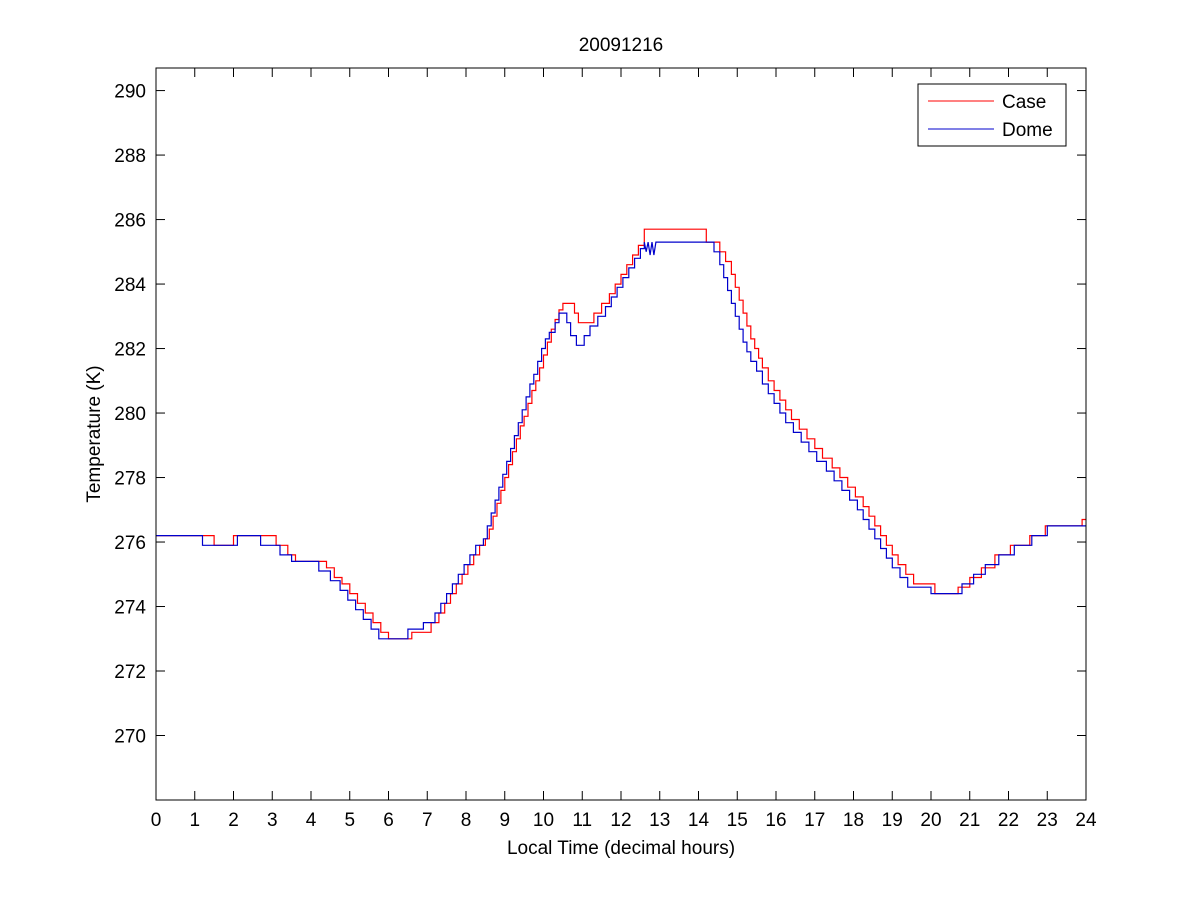 This screenshot has height=905, width=1200. What do you see at coordinates (130, 92) in the screenshot?
I see `y-tick-label: 290` at bounding box center [130, 92].